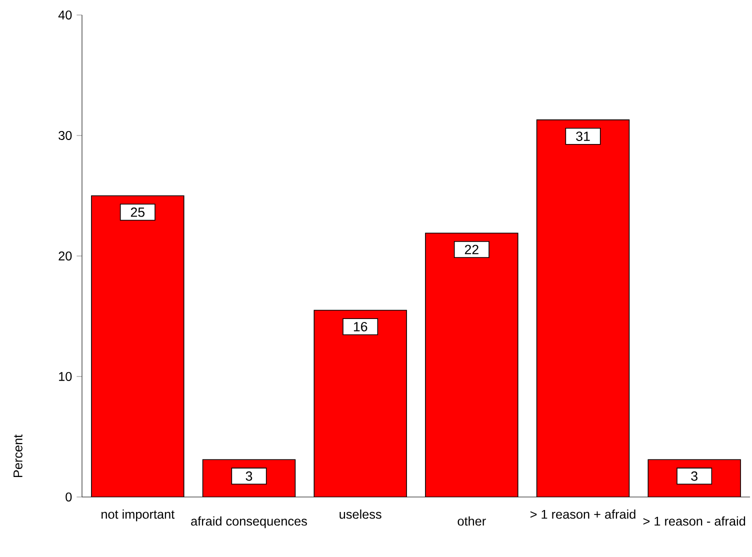  Describe the element at coordinates (583, 514) in the screenshot. I see `x-tick-label: > 1 reason + afraid` at that location.